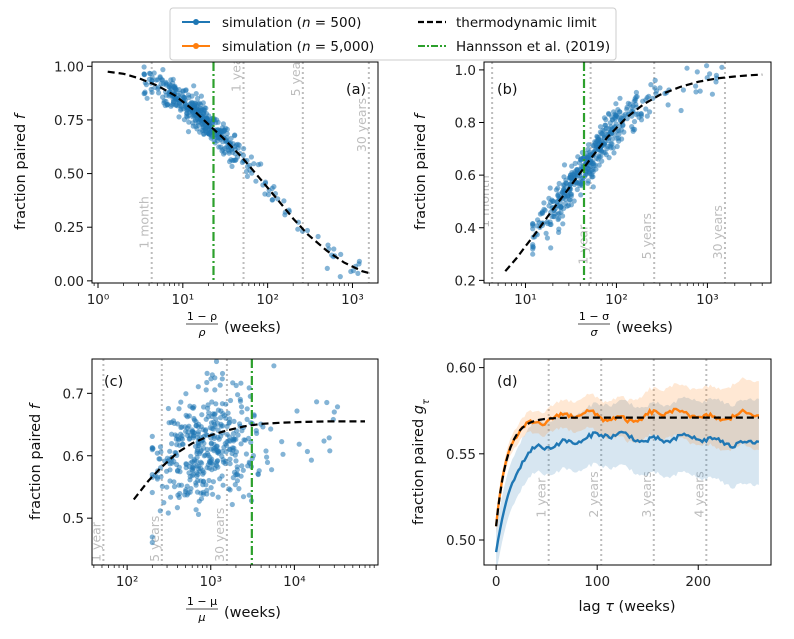 The image size is (794, 639). What do you see at coordinates (496, 582) in the screenshot?
I see `panel-d-xtick-label: 0` at bounding box center [496, 582].